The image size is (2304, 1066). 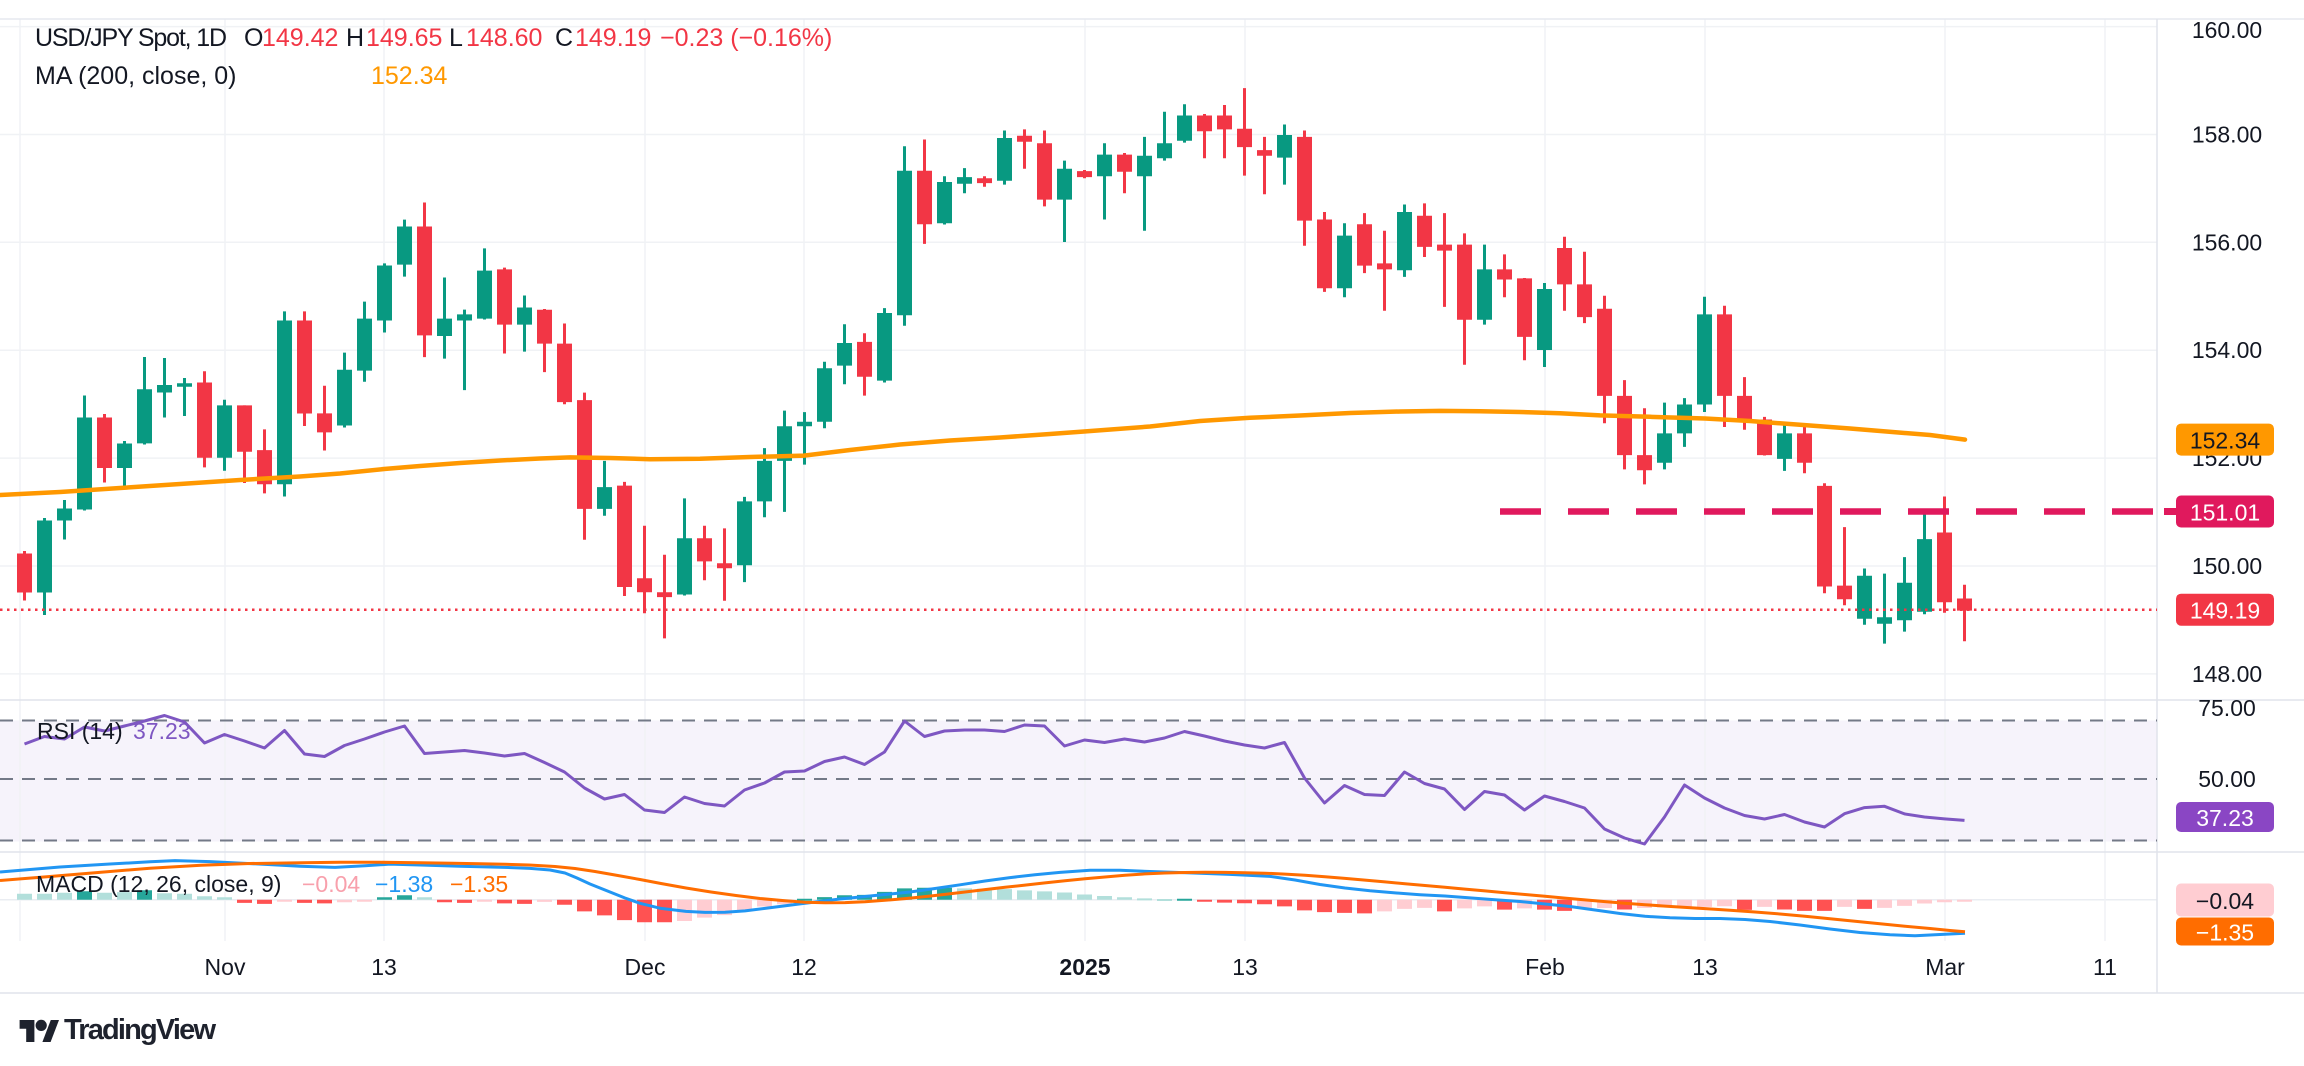 I want to click on svg-text: Nov, so click(x=225, y=967).